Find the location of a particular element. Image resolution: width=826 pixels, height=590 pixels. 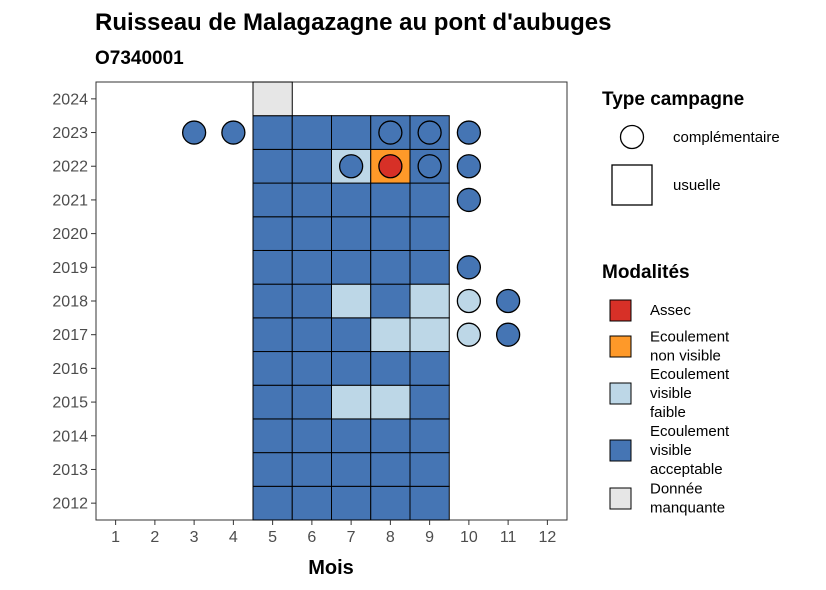

y-tick-label: 2019 is located at coordinates (70, 268).